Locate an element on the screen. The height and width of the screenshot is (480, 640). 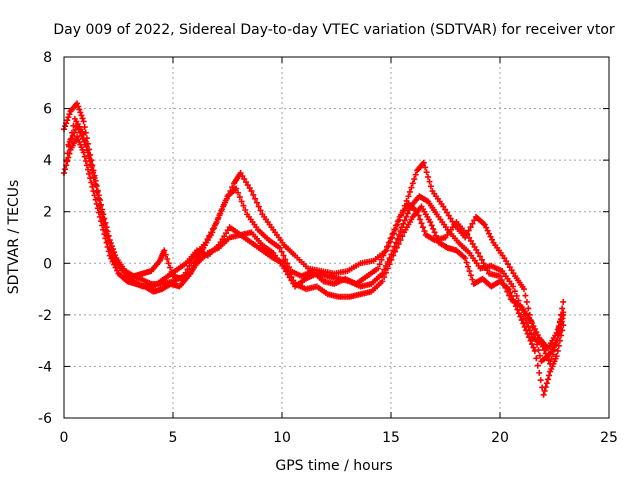
y-tick-label: 2 is located at coordinates (47, 213).